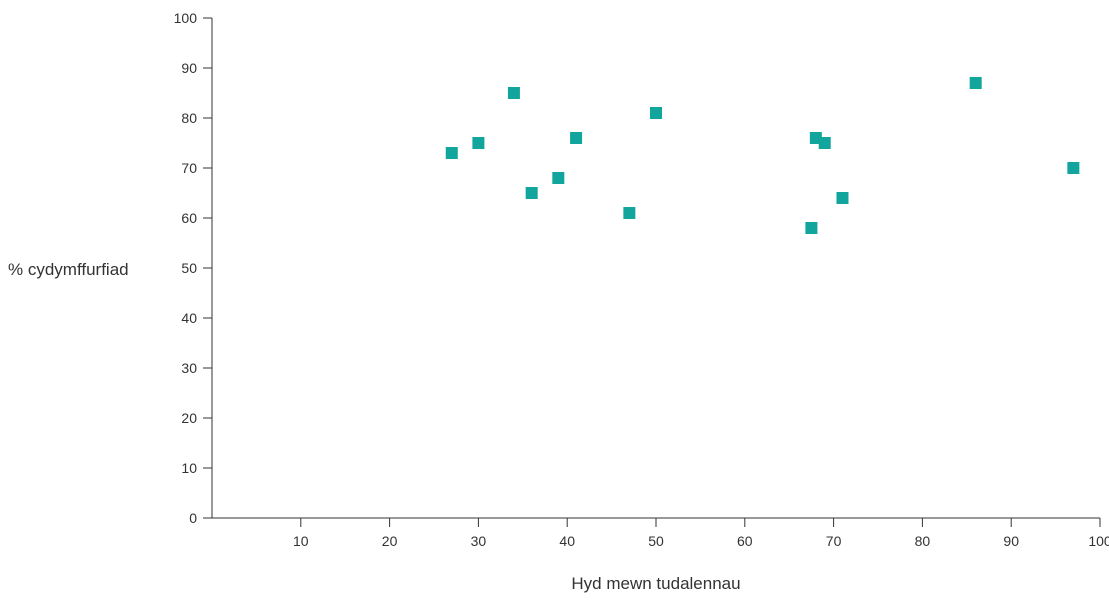  What do you see at coordinates (189, 318) in the screenshot?
I see `y-tick-label: 40` at bounding box center [189, 318].